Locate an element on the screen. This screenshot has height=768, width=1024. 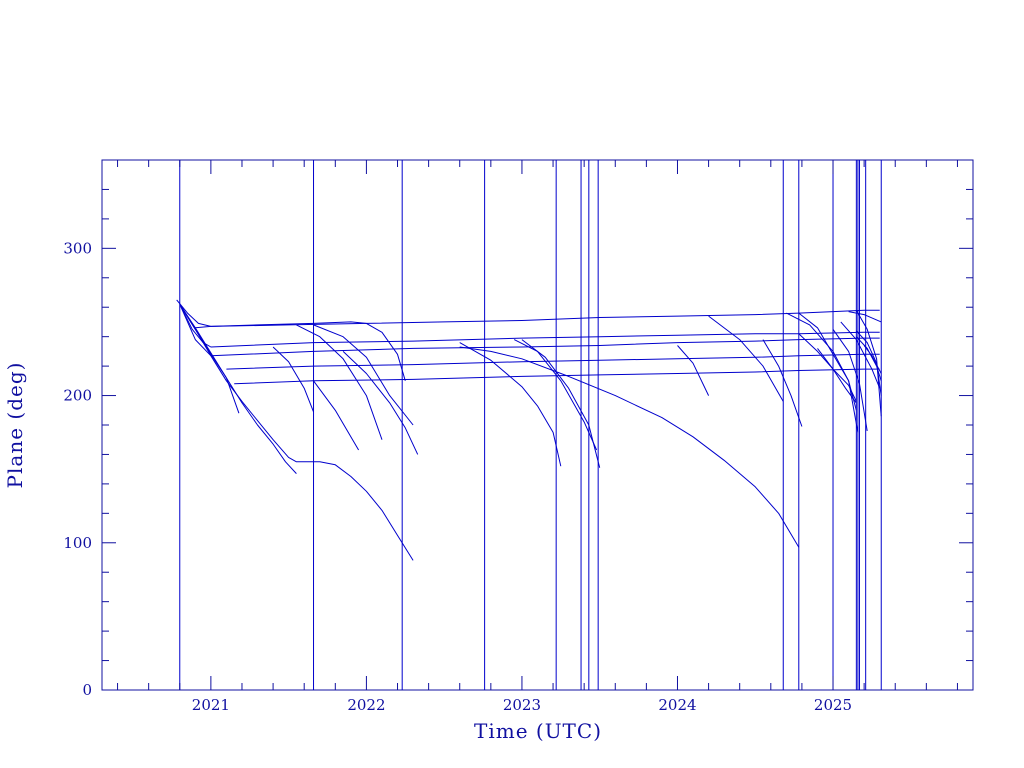
y-tick-label-3: 300 is located at coordinates (77, 248).